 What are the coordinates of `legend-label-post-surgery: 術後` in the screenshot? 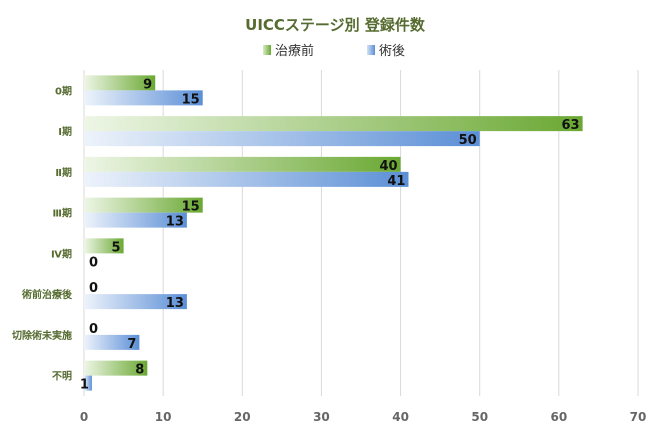 It's located at (392, 51).